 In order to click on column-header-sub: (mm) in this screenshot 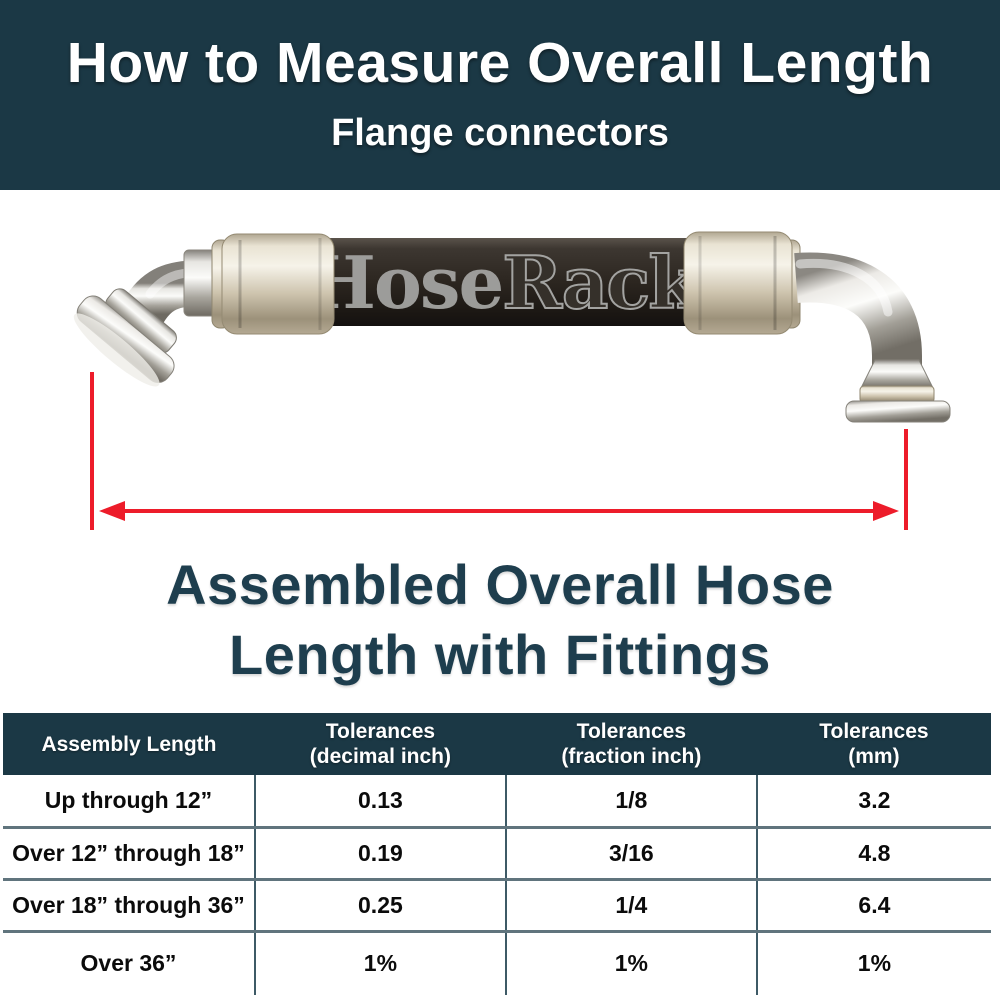, I will do `click(874, 756)`.